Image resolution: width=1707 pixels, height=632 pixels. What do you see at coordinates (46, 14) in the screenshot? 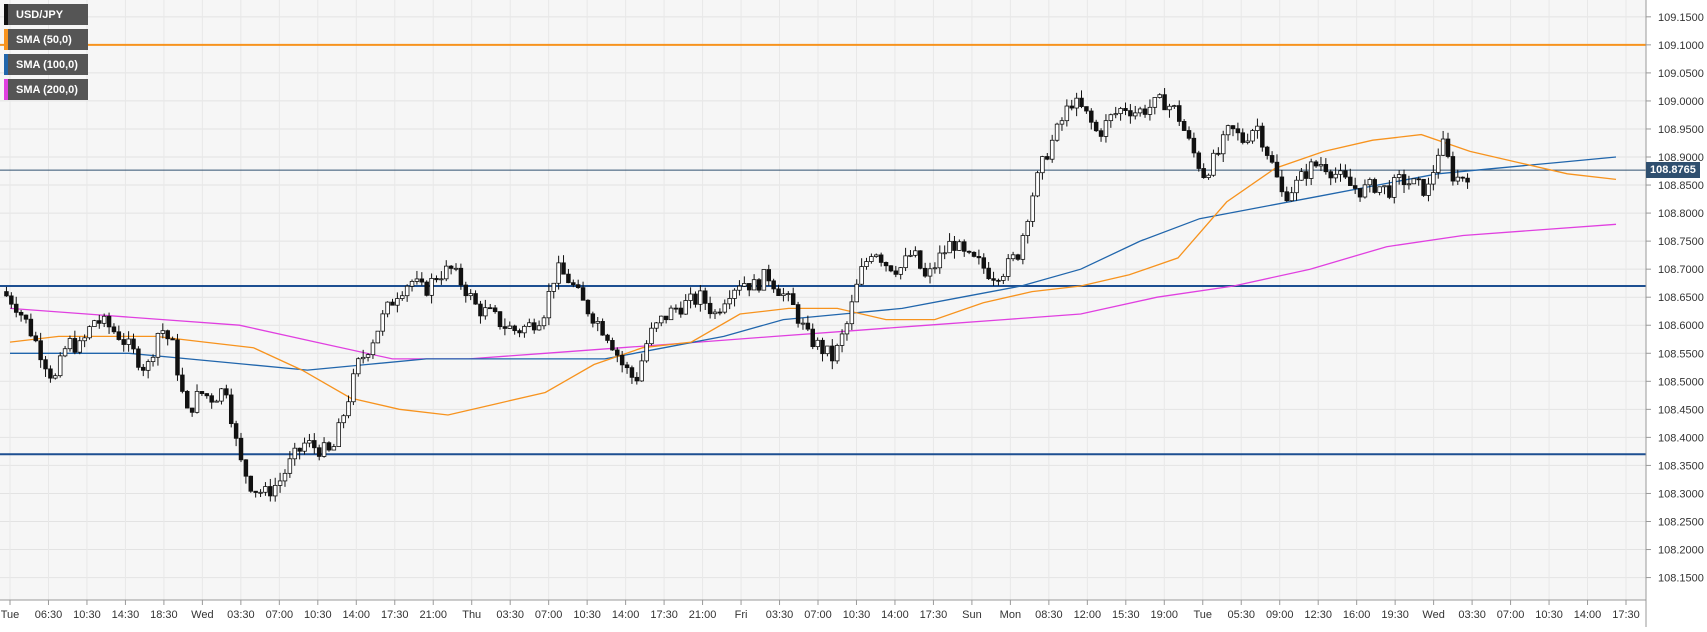
I see `legend-item-price: USD/JPY` at bounding box center [46, 14].